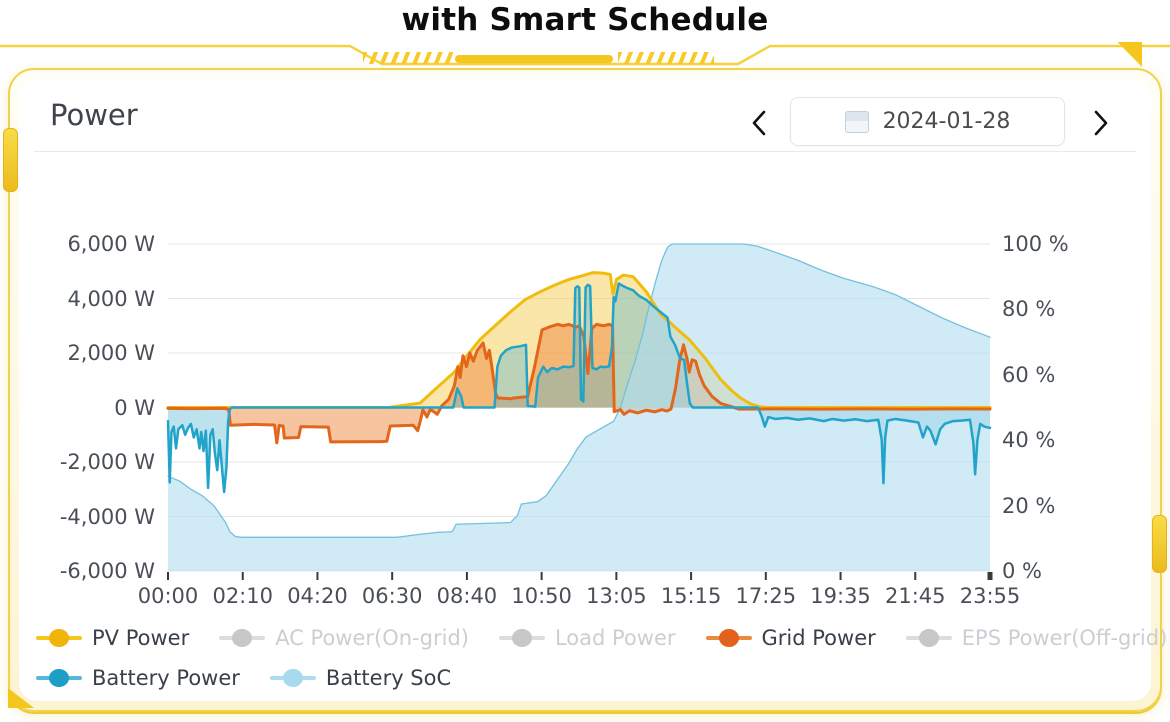 The image size is (1170, 722). What do you see at coordinates (467, 596) in the screenshot?
I see `x-tick: 08:40` at bounding box center [467, 596].